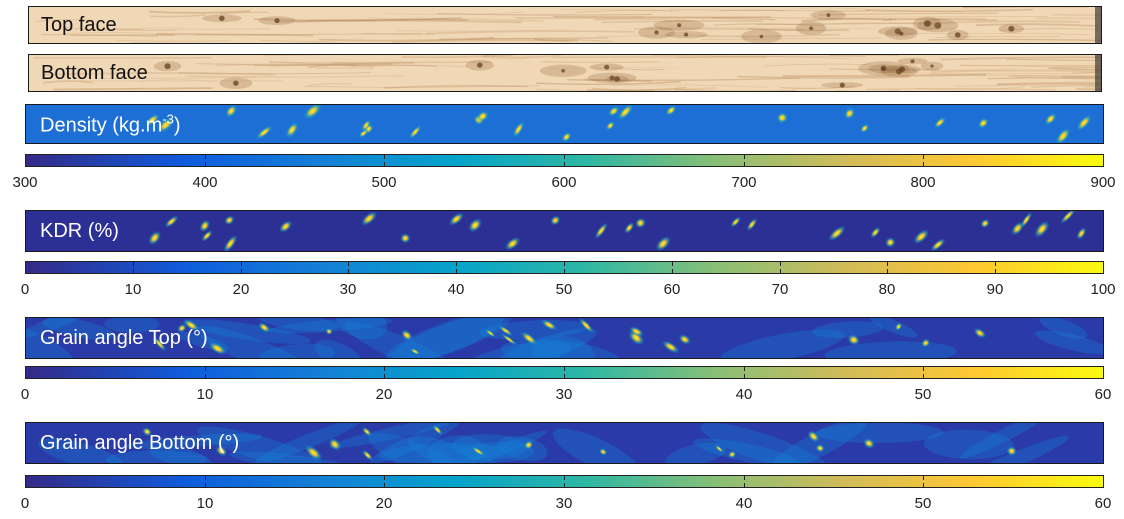 This screenshot has height=519, width=1124. Describe the element at coordinates (79, 25) in the screenshot. I see `top-face-label: Top face` at that location.